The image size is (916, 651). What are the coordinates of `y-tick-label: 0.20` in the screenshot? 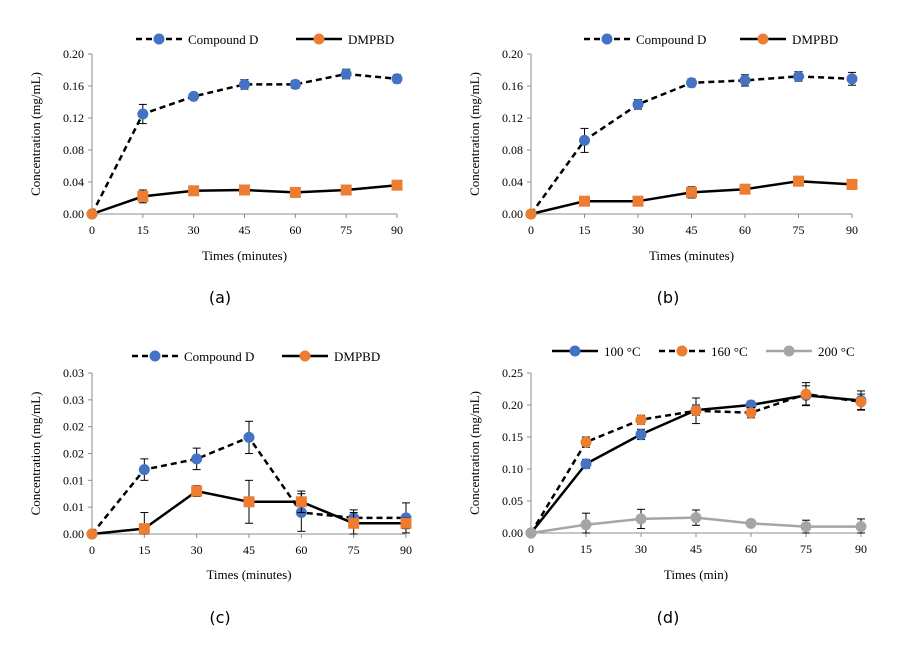 It's located at (512, 54).